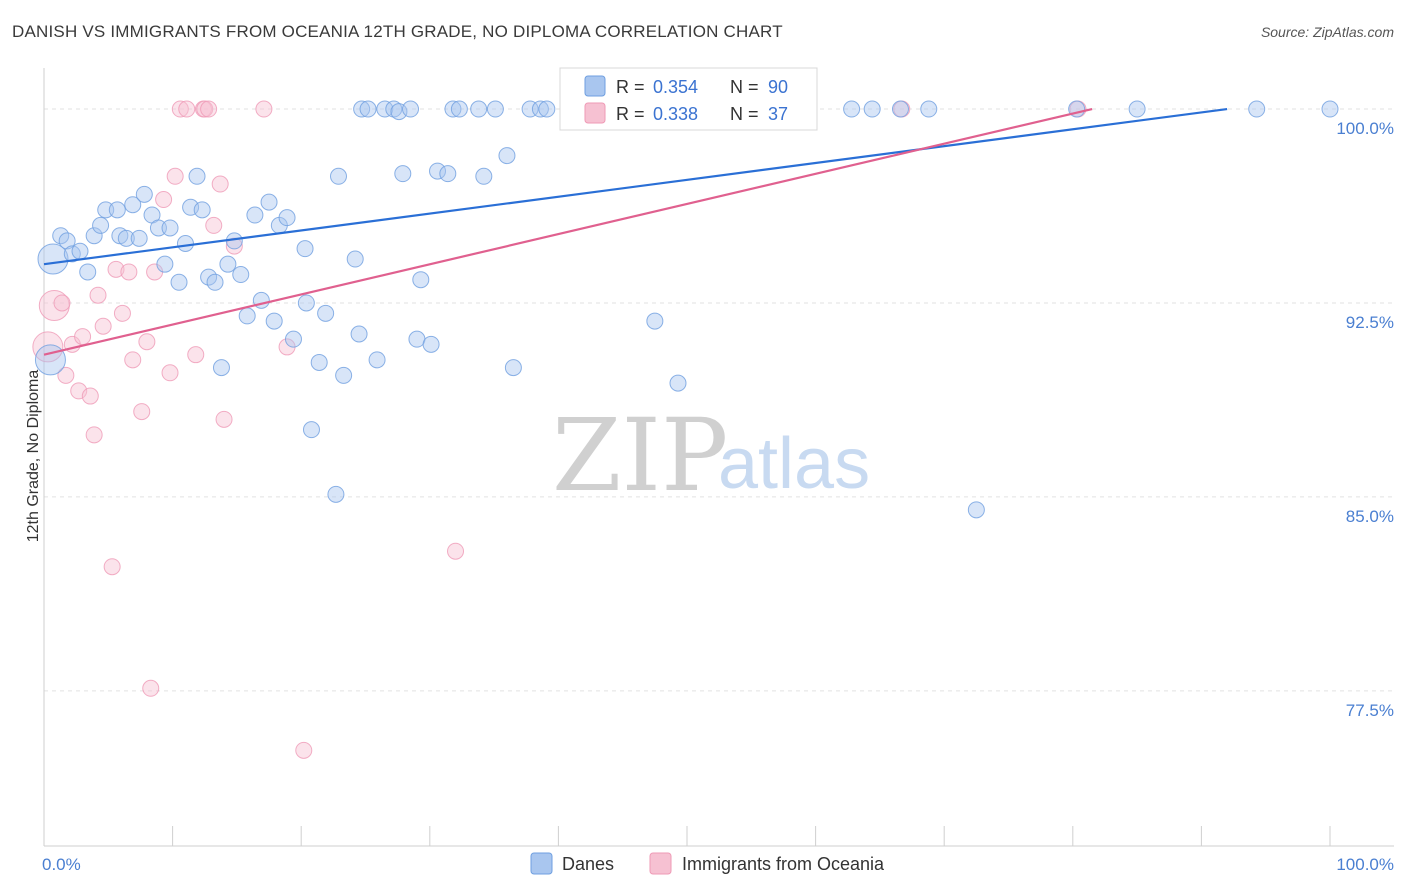  What do you see at coordinates (33, 456) in the screenshot?
I see `y-axis-label: 12th Grade, No Diploma` at bounding box center [33, 456].